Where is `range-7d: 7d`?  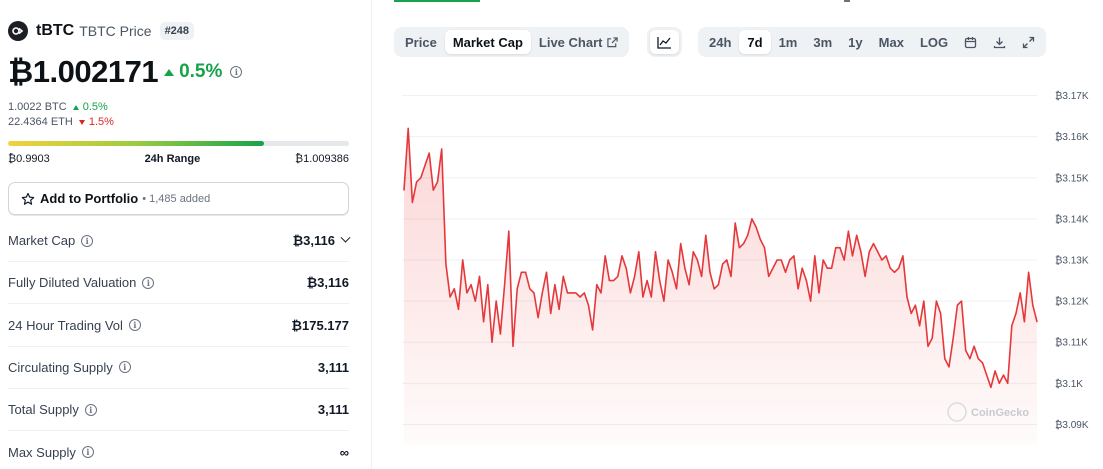
range-7d: 7d is located at coordinates (755, 42).